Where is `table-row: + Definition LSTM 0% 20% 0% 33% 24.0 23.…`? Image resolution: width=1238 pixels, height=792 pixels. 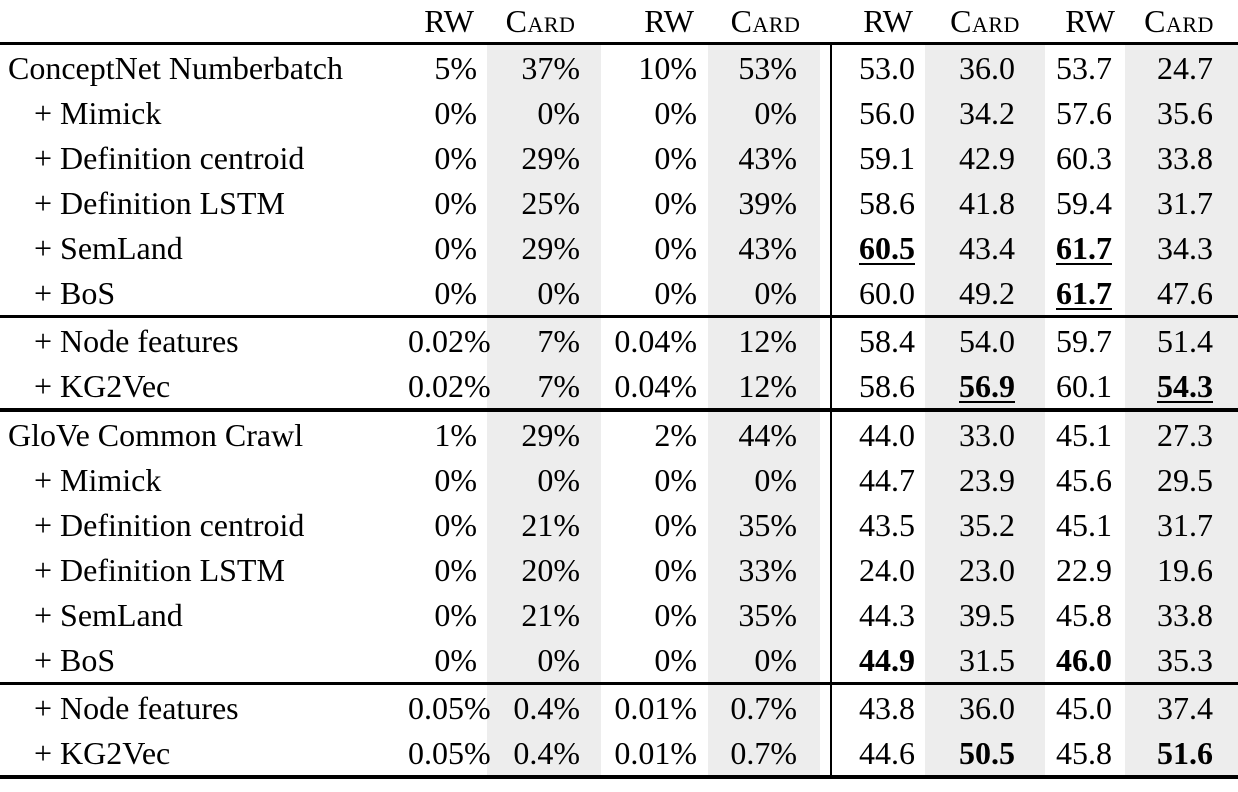 table-row: + Definition LSTM 0% 20% 0% 33% 24.0 23.… is located at coordinates (619, 569).